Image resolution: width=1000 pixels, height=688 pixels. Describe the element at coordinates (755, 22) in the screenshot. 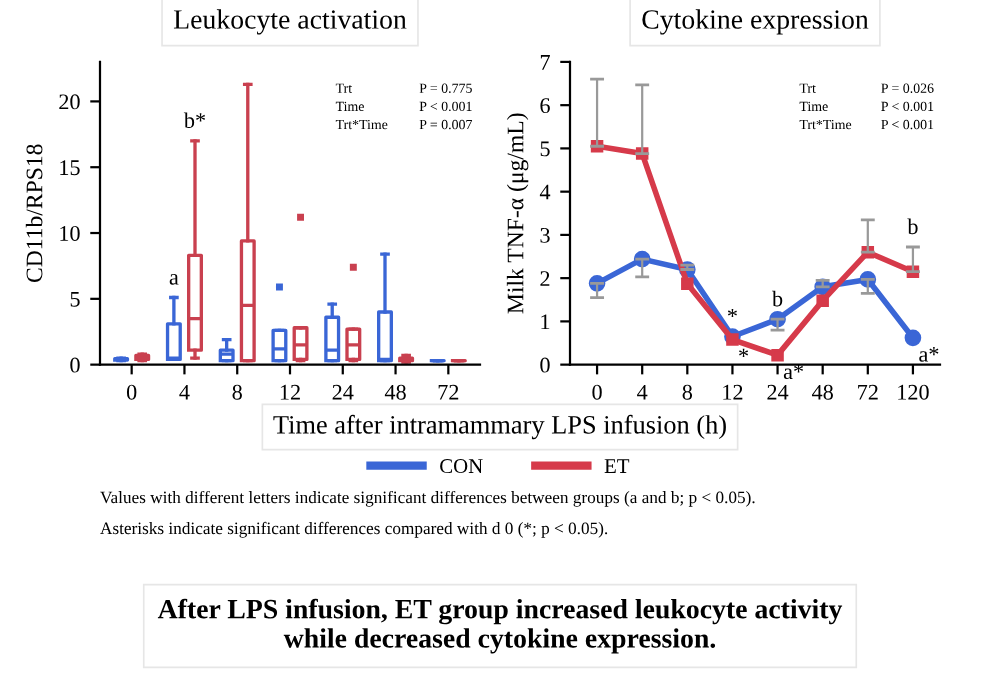

I see `chart-title: Cytokine expression` at that location.